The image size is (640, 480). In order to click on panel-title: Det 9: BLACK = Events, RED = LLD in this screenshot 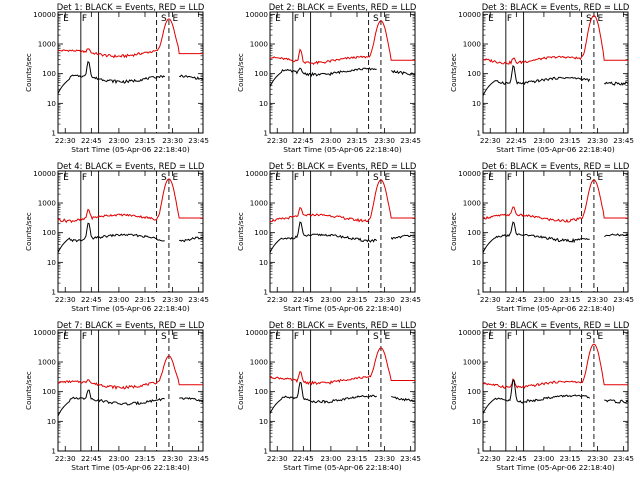, I will do `click(556, 325)`.